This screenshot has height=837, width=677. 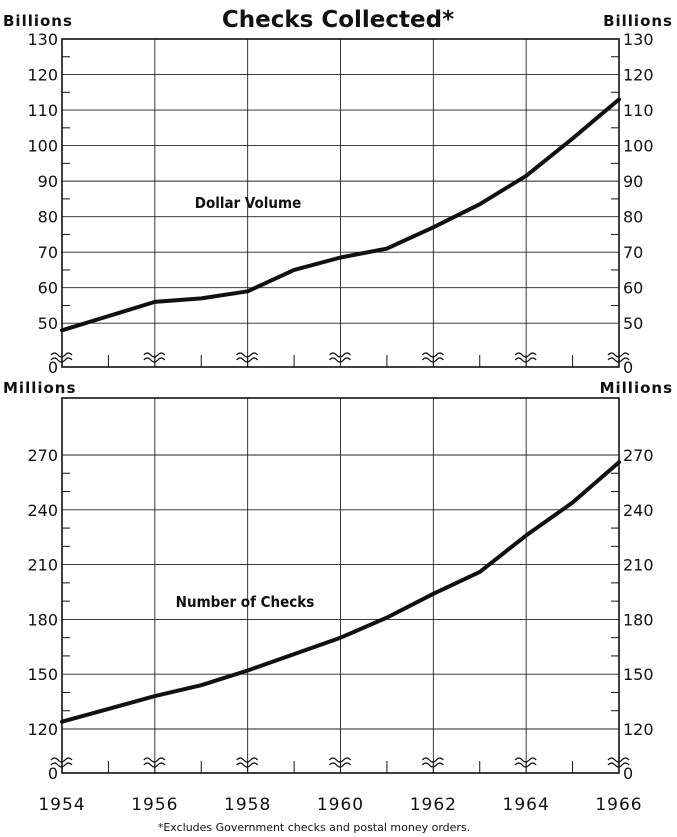 What do you see at coordinates (638, 674) in the screenshot?
I see `y-tick-label-right: 150` at bounding box center [638, 674].